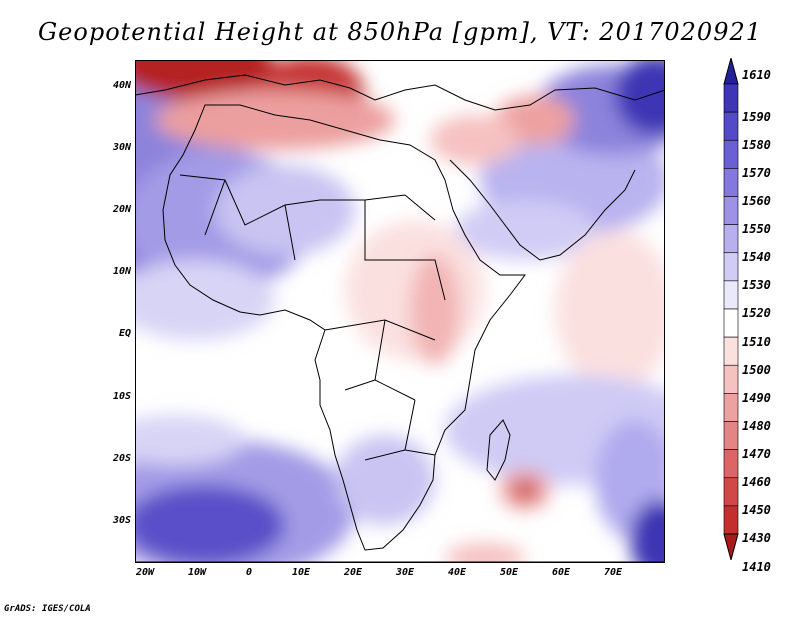 Image resolution: width=800 pixels, height=618 pixels. Describe the element at coordinates (121, 271) in the screenshot. I see `lat-label: 10N` at that location.